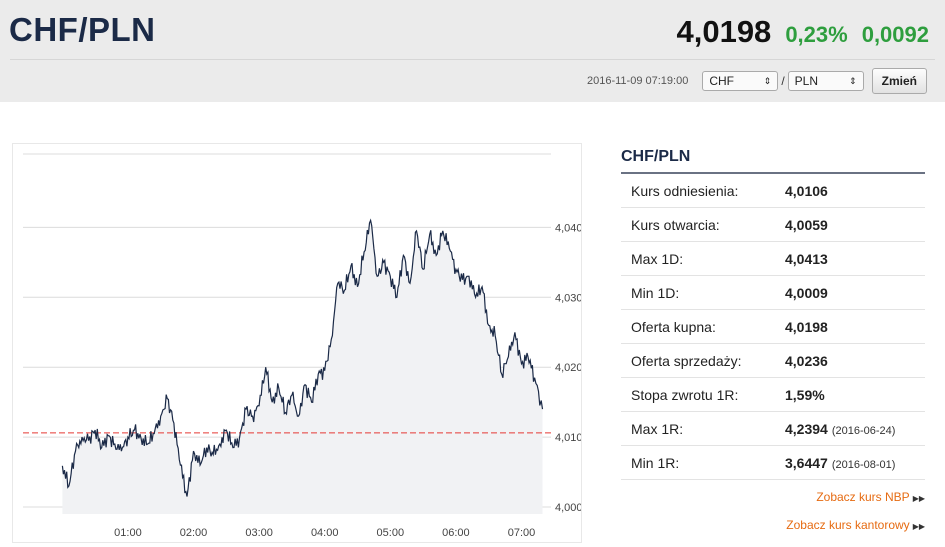  I want to click on stats-value: 4,0413, so click(808, 259).